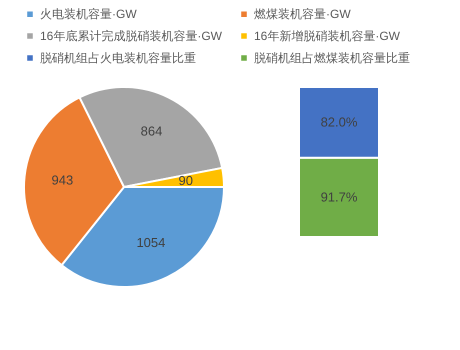  What do you see at coordinates (185, 180) in the screenshot?
I see `data-label: 90` at bounding box center [185, 180].